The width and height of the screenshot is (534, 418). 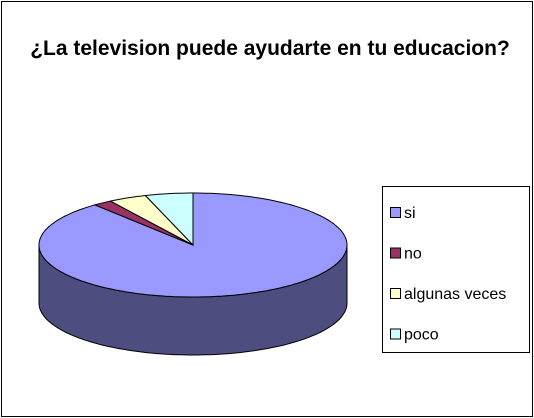 I want to click on legend-label: poco, so click(x=421, y=335).